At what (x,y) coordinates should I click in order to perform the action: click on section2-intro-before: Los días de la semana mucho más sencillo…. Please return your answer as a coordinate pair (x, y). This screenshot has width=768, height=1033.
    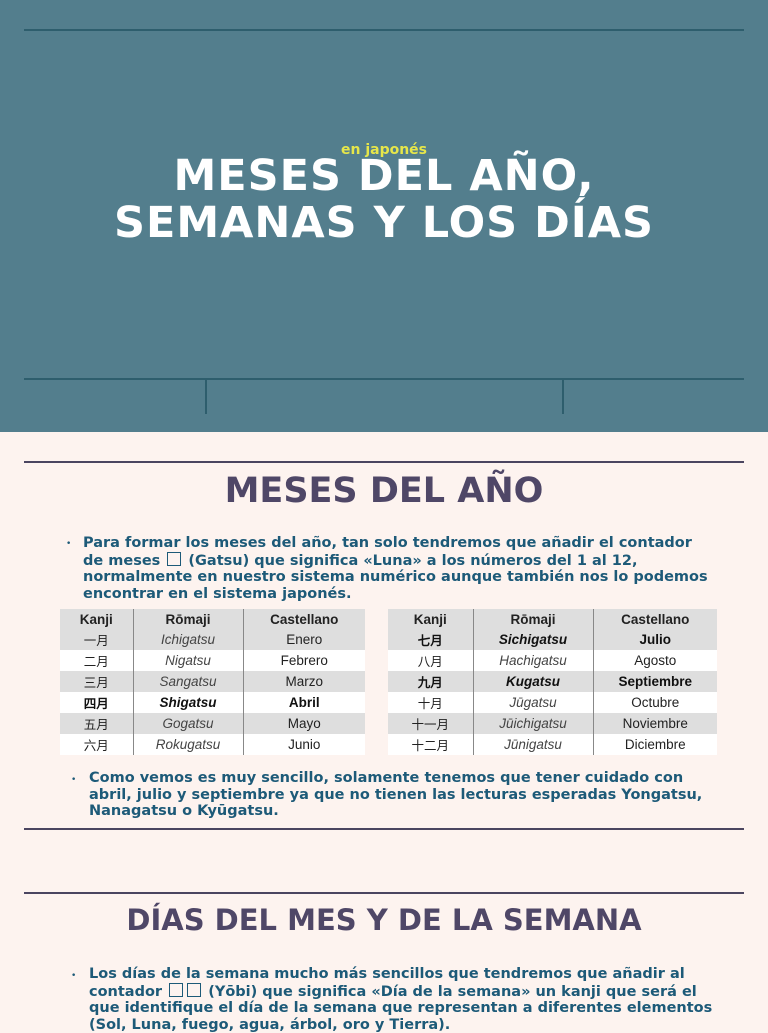
    Looking at the image, I should click on (387, 983).